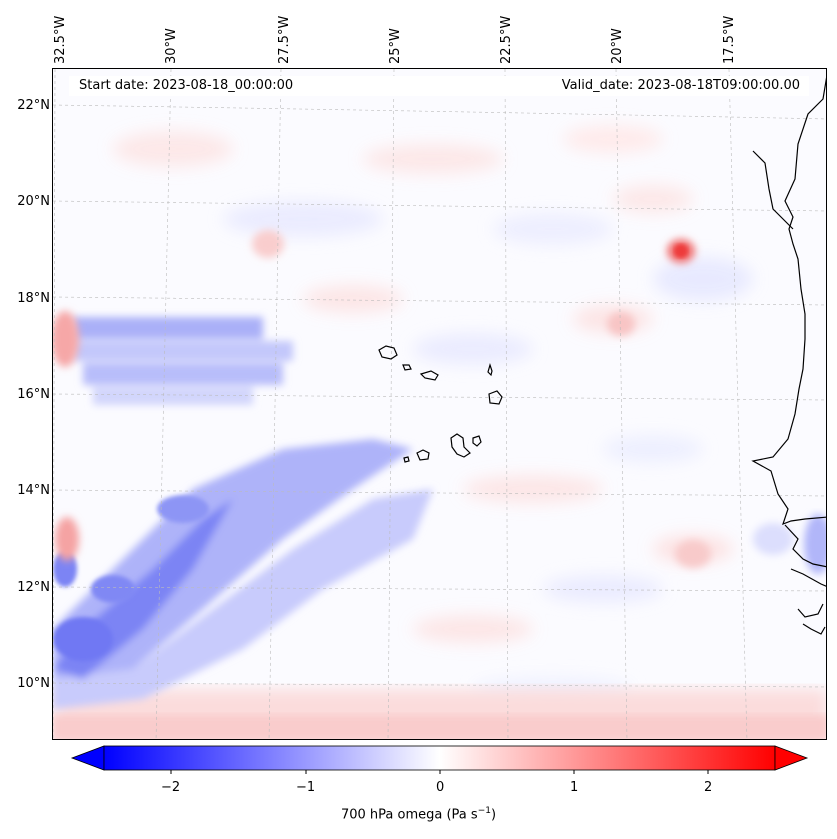 This screenshot has width=837, height=839. What do you see at coordinates (33, 105) in the screenshot?
I see `lat-label-22n: 22°N` at bounding box center [33, 105].